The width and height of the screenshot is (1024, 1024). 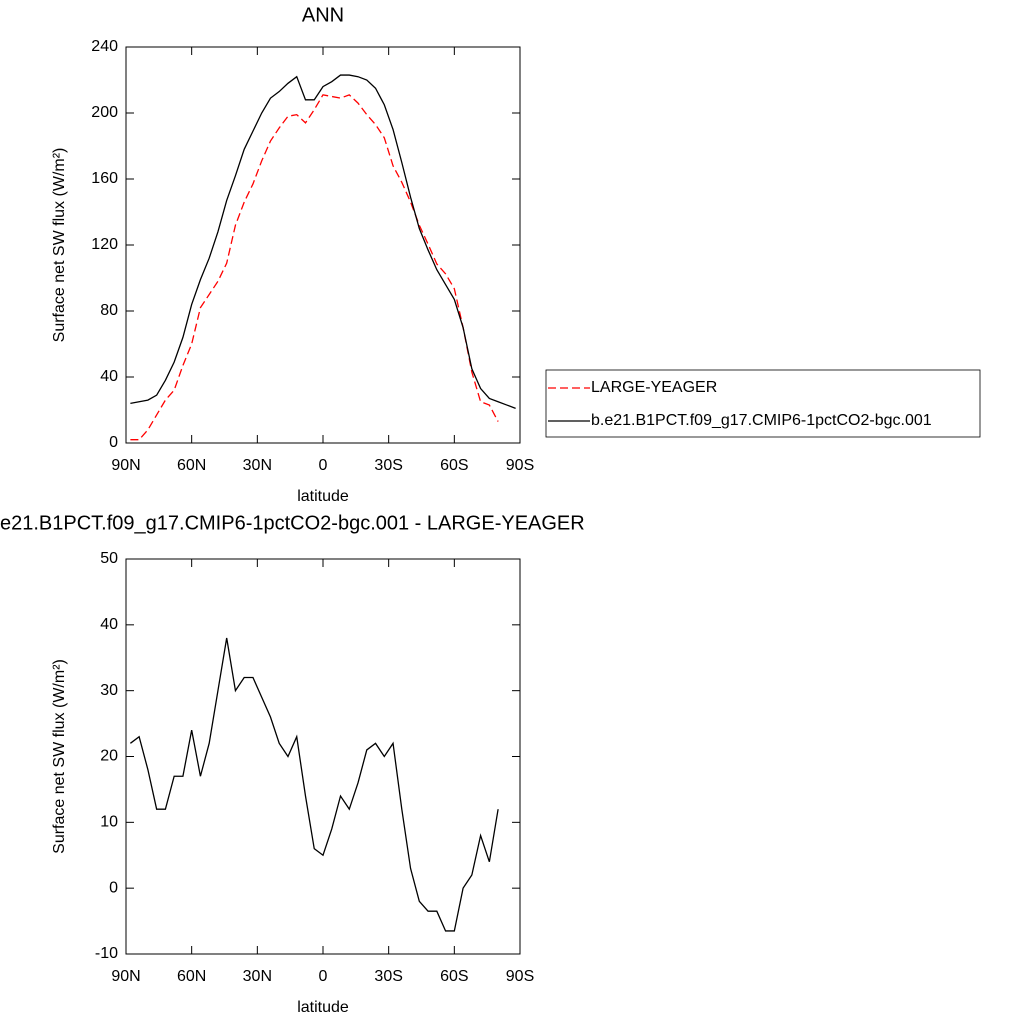 I want to click on y-tick-label: 240, so click(x=104, y=46).